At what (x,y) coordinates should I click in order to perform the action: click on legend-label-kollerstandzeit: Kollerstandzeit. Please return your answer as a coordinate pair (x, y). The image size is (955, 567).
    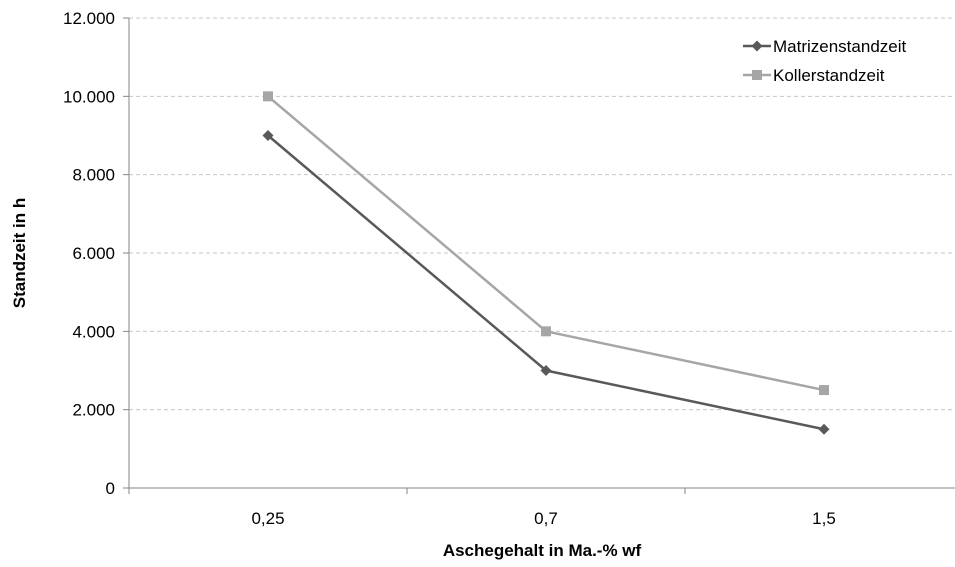
    Looking at the image, I should click on (829, 75).